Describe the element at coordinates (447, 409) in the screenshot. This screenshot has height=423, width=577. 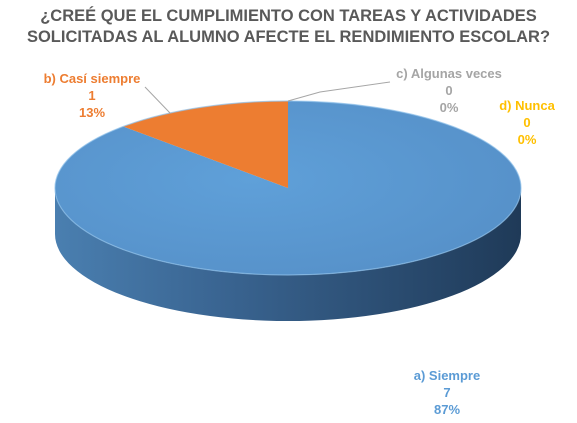
I see `data-label-percent-1: 87%` at that location.